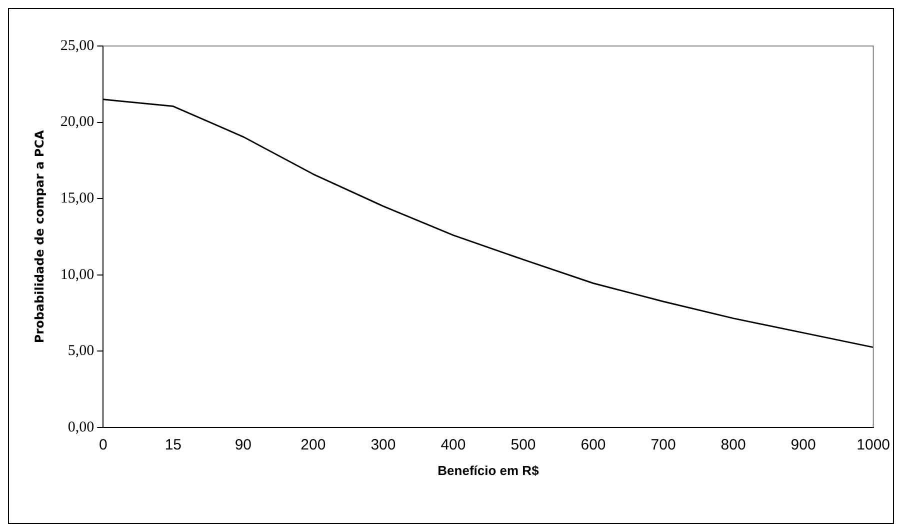  What do you see at coordinates (173, 445) in the screenshot?
I see `x-tick-label: 15` at bounding box center [173, 445].